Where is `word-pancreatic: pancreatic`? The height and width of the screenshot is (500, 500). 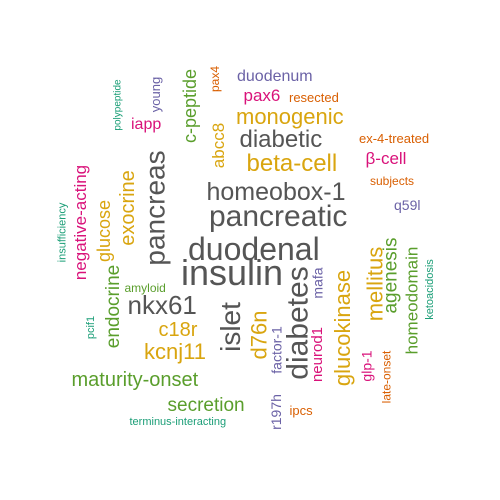 word-pancreatic: pancreatic is located at coordinates (278, 216).